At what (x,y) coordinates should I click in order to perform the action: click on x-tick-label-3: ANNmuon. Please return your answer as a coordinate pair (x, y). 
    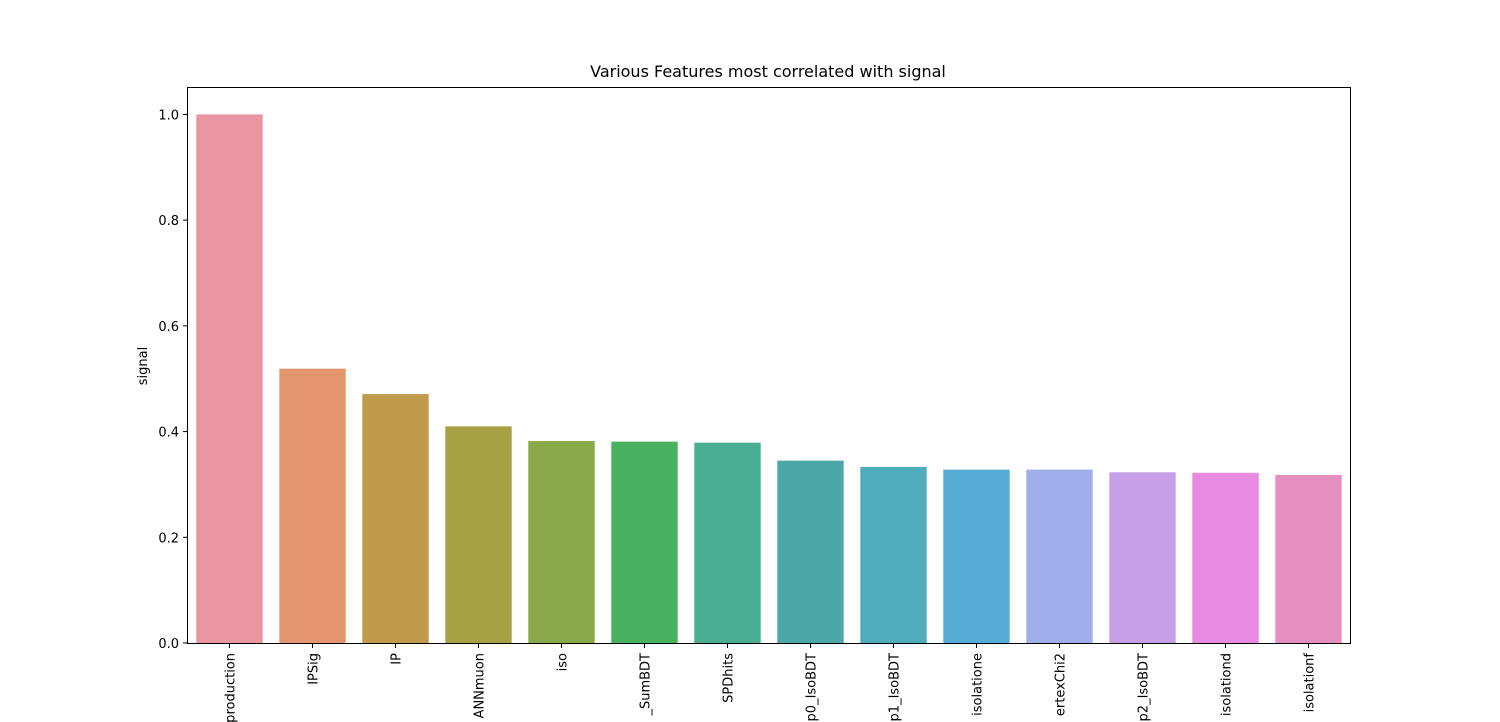
    Looking at the image, I should click on (480, 685).